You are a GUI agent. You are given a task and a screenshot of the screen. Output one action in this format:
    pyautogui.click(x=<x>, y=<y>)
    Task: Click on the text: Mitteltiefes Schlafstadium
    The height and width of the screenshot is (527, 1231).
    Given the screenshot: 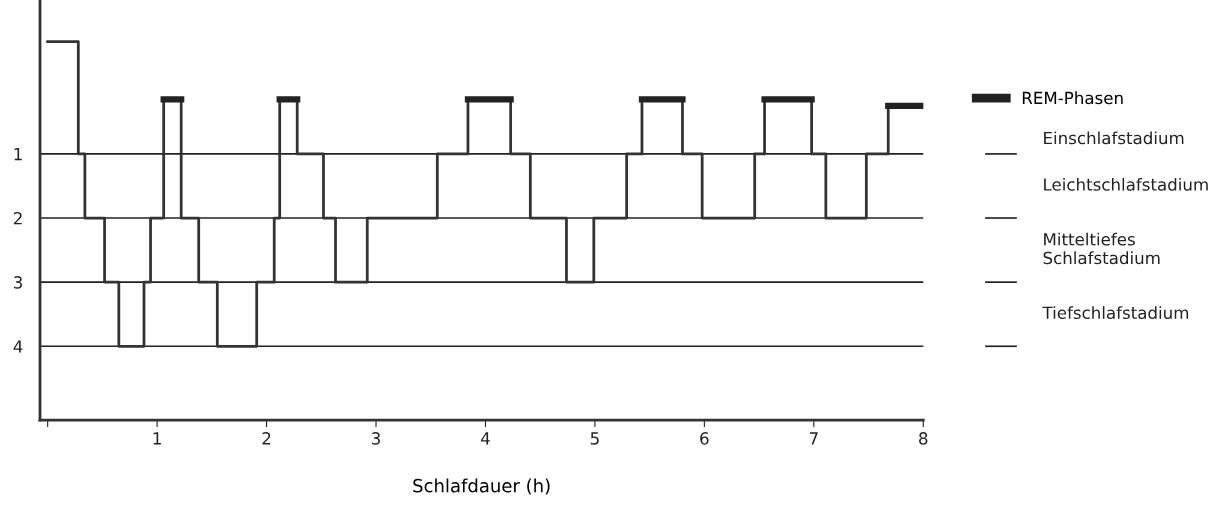 What is the action you would take?
    pyautogui.click(x=1101, y=248)
    